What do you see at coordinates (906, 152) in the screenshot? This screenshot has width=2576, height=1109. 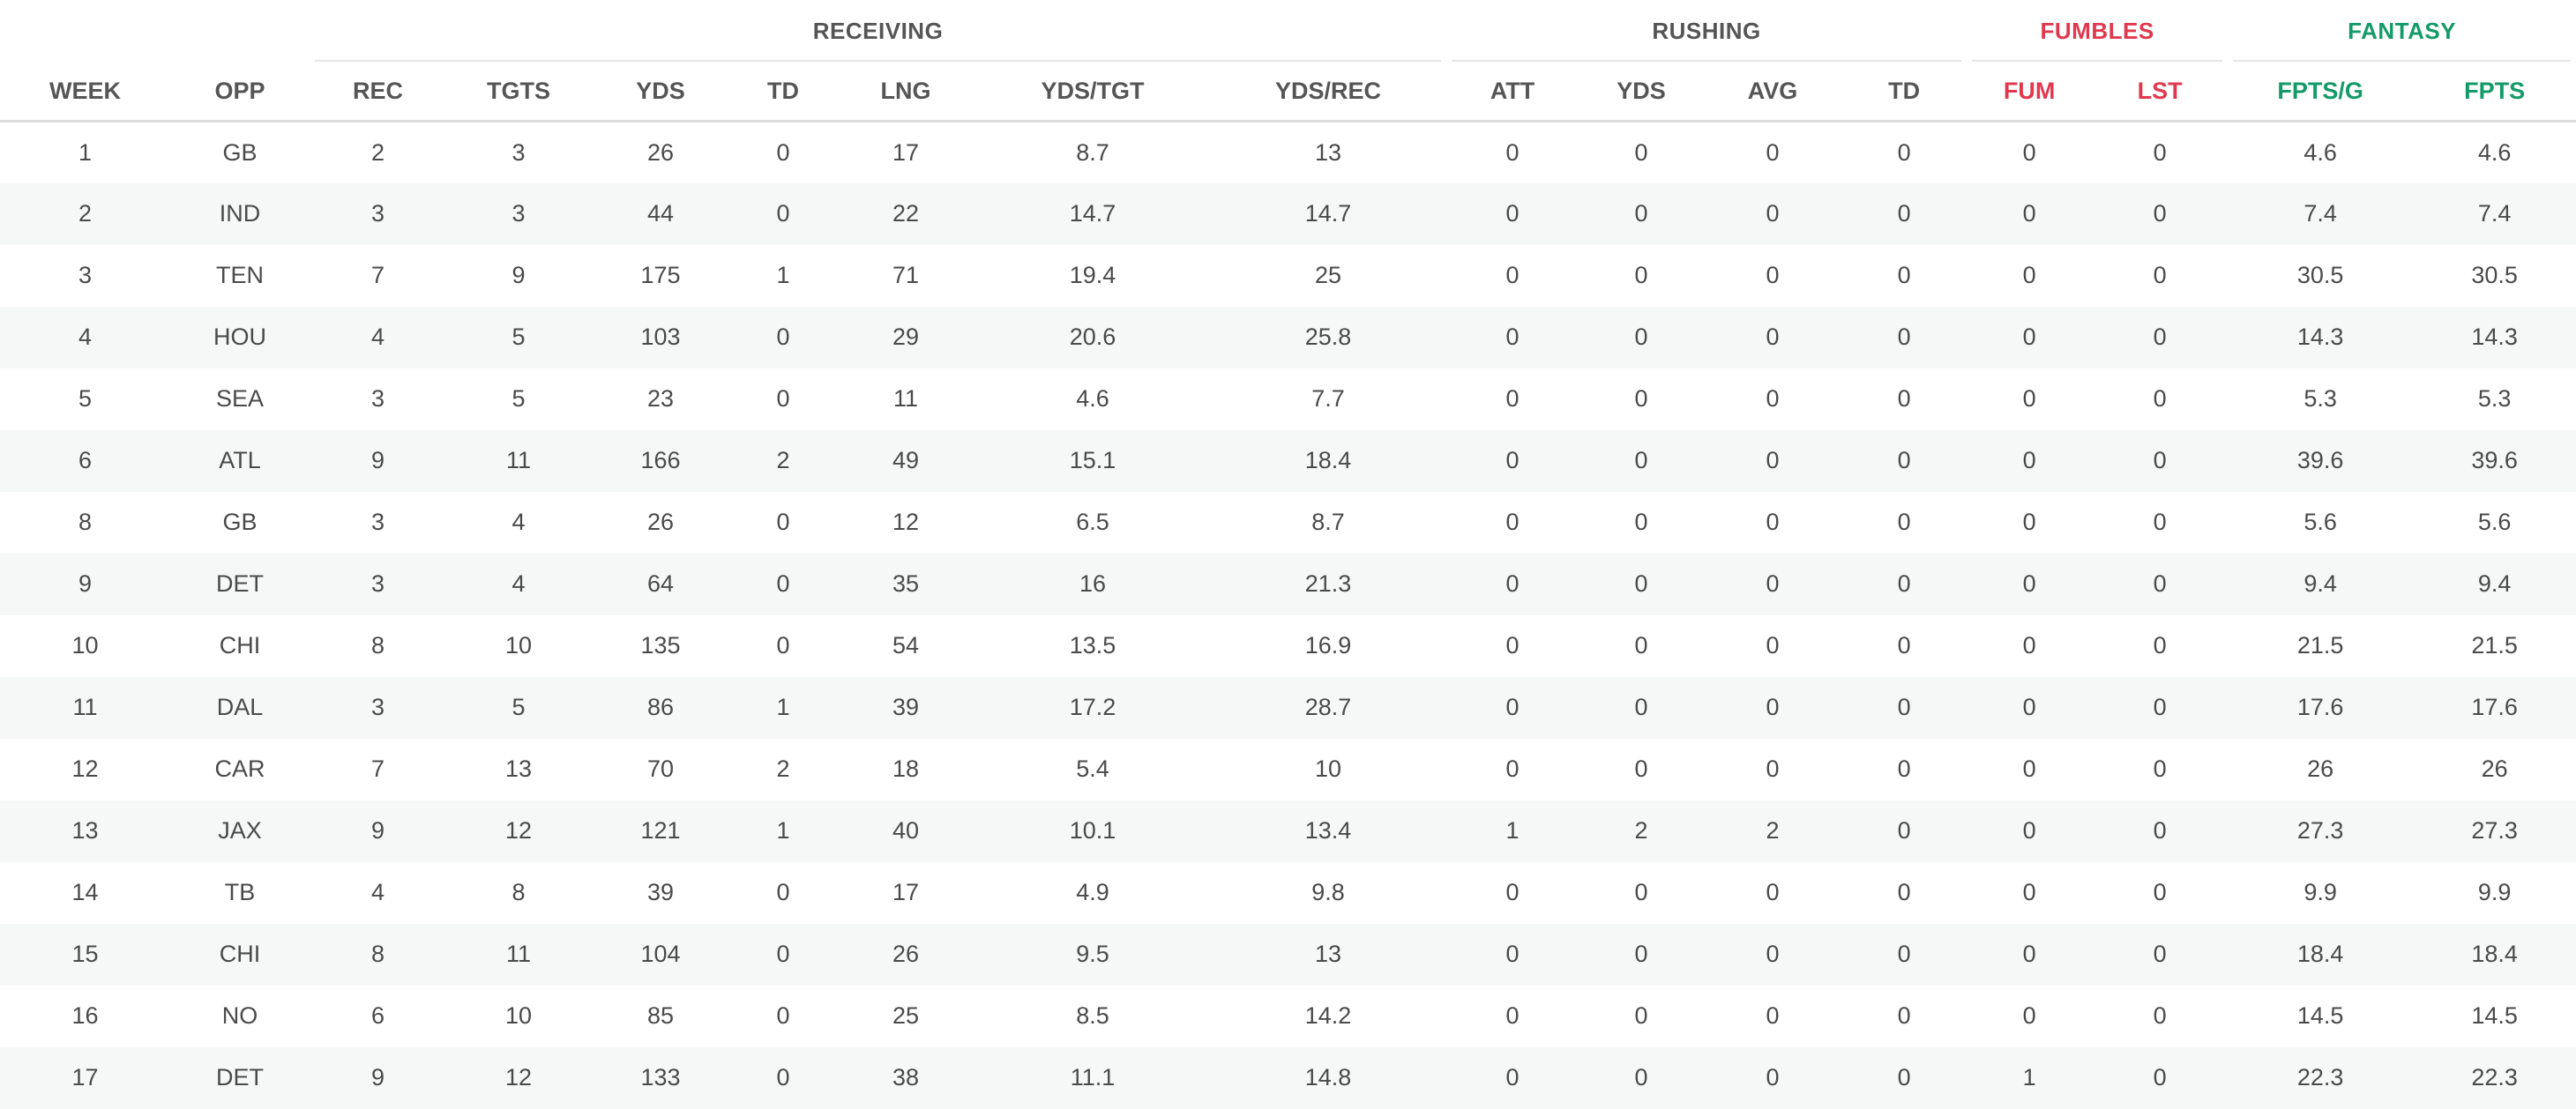 I see `cell-lng: 17` at bounding box center [906, 152].